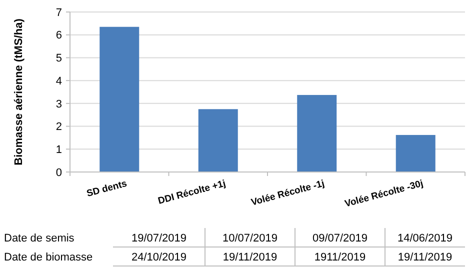 The width and height of the screenshot is (475, 270). What do you see at coordinates (59, 150) in the screenshot?
I see `y-tick-label: 1` at bounding box center [59, 150].